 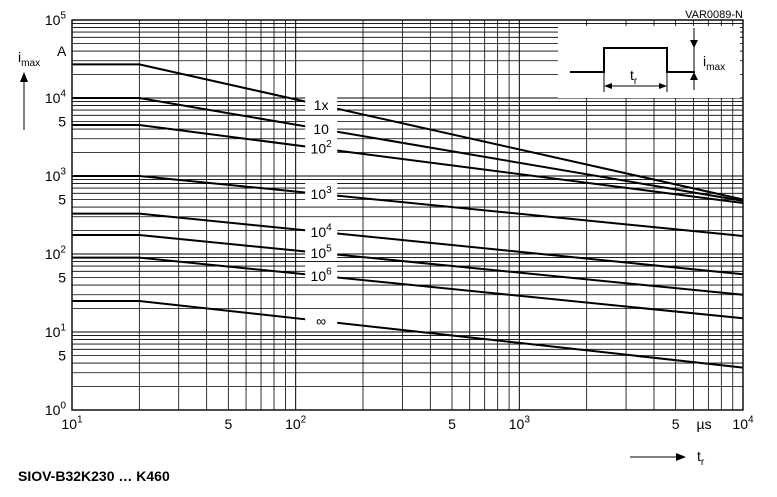 I want to click on y-tick-label: 10⁴, so click(x=56, y=97).